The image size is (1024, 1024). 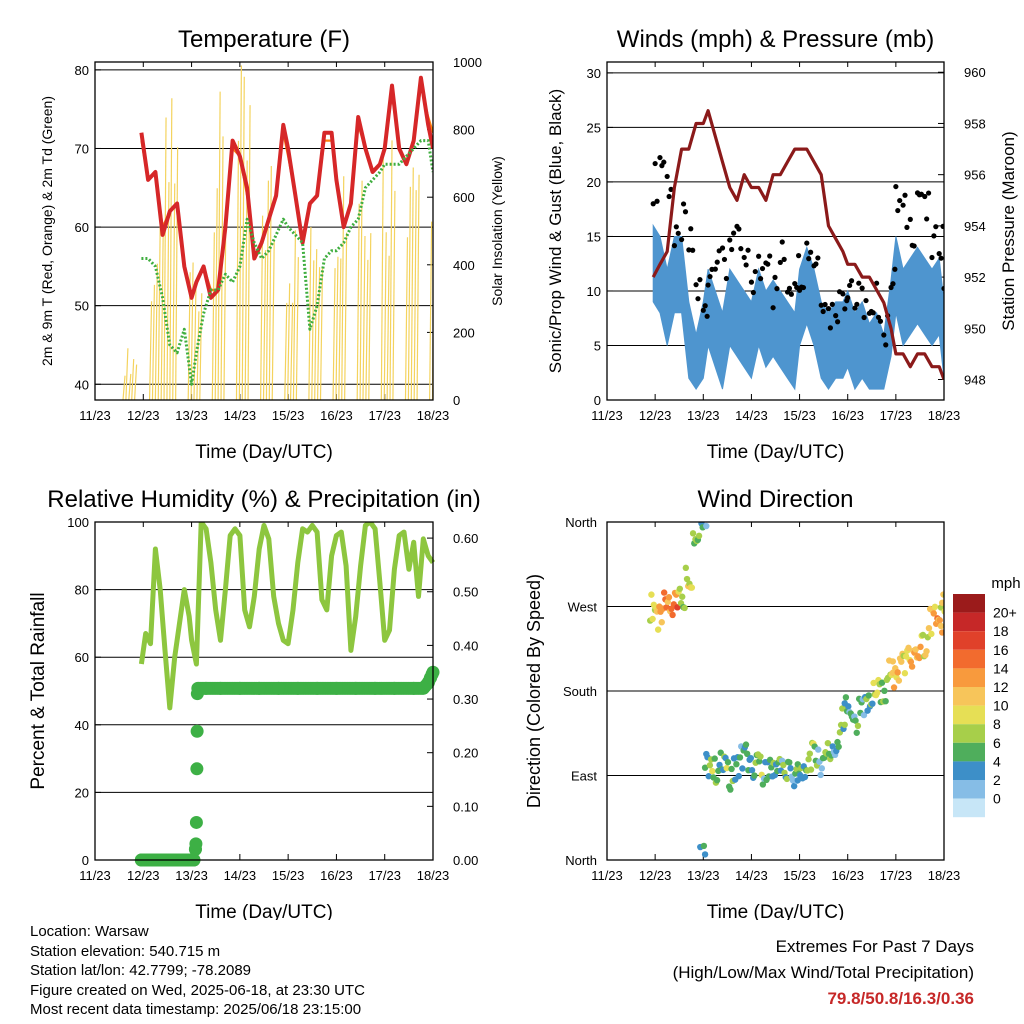 I want to click on winds-x-tick-label: 11/23, so click(x=607, y=415).